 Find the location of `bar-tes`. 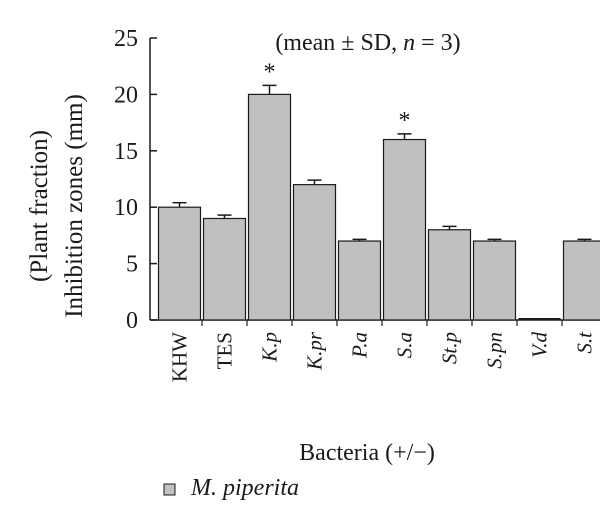

bar-tes is located at coordinates (224, 269).